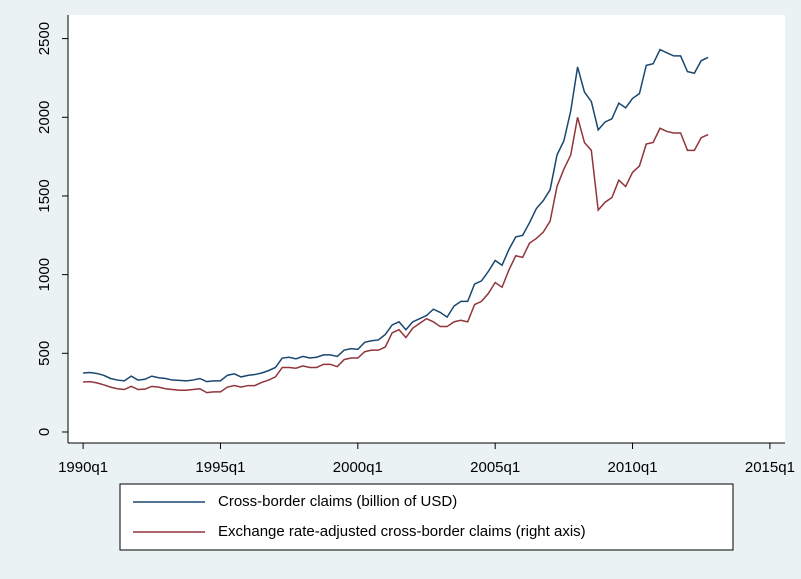 This screenshot has width=801, height=579. Describe the element at coordinates (220, 467) in the screenshot. I see `x-tick-label: 1995q1` at that location.